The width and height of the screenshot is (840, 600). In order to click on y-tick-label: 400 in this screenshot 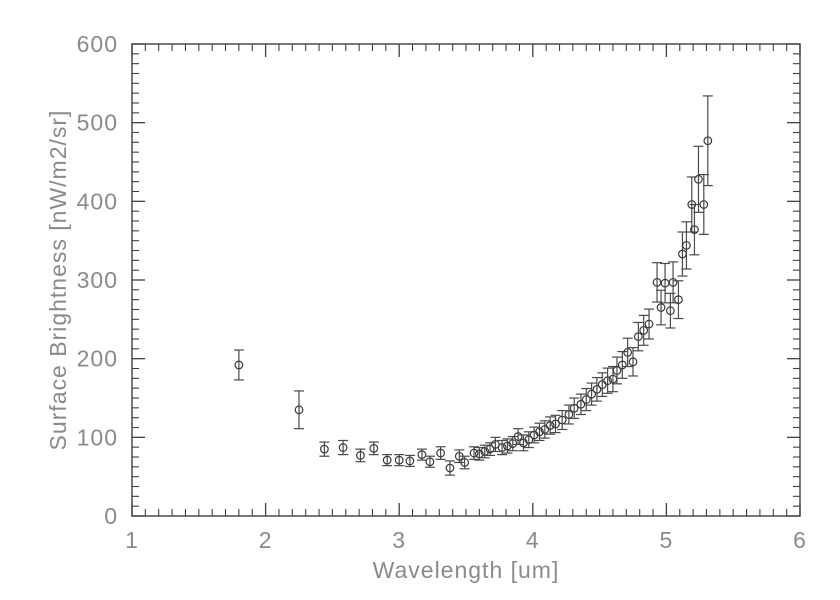, I will do `click(97, 201)`.